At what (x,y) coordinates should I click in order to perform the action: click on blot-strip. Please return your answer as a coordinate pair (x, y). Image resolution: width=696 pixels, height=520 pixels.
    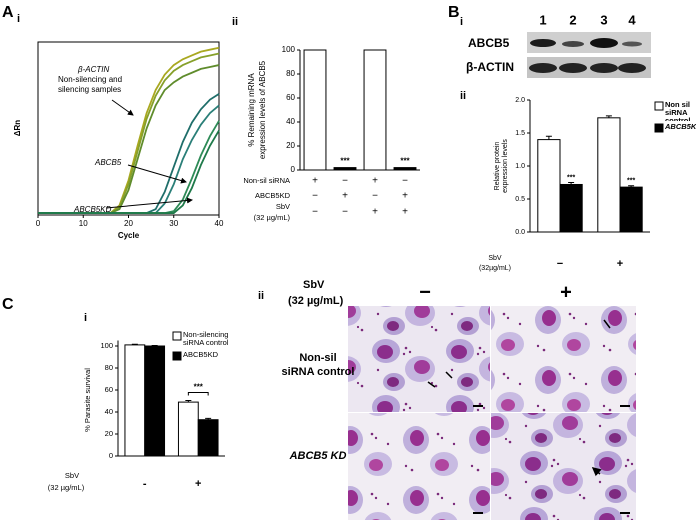
    Looking at the image, I should click on (589, 67).